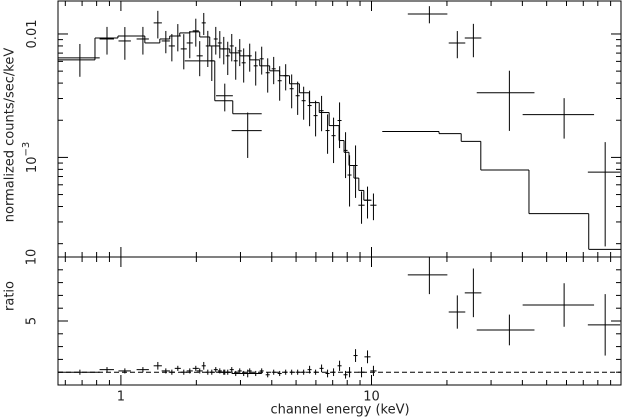 Image resolution: width=622 pixels, height=417 pixels. What do you see at coordinates (32, 321) in the screenshot?
I see `y-tick-label: 5` at bounding box center [32, 321].